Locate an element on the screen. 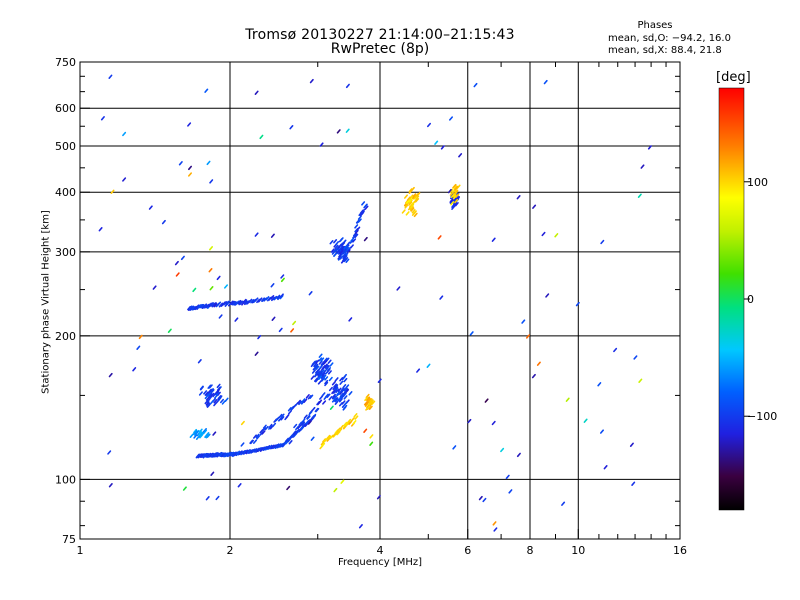  chart-title: Tromsø 20130227 21:14:00–21:15:43 is located at coordinates (380, 35).